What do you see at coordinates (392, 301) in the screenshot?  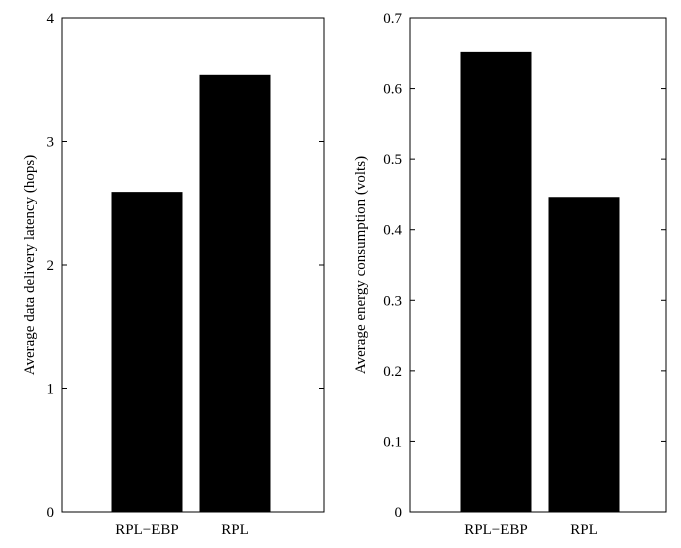 I see `y-tick-label: 0.3` at bounding box center [392, 301].